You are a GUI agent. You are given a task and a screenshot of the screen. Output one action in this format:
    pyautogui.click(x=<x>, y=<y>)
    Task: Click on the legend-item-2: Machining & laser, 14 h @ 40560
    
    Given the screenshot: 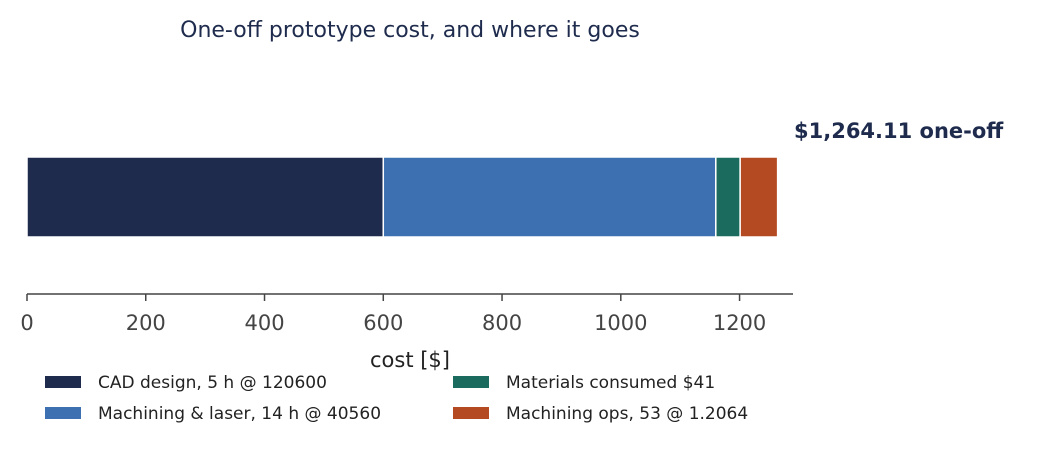 What is the action you would take?
    pyautogui.click(x=213, y=414)
    